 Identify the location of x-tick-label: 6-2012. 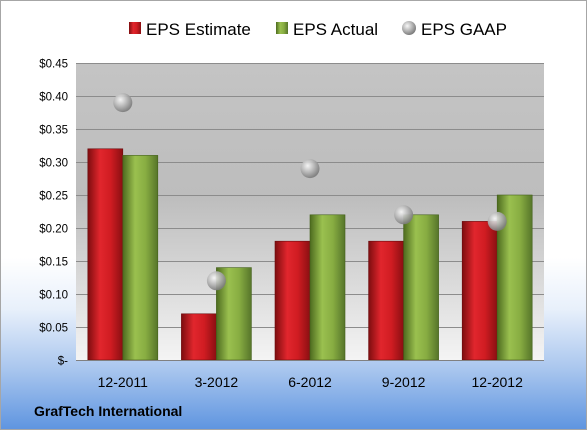
(310, 382).